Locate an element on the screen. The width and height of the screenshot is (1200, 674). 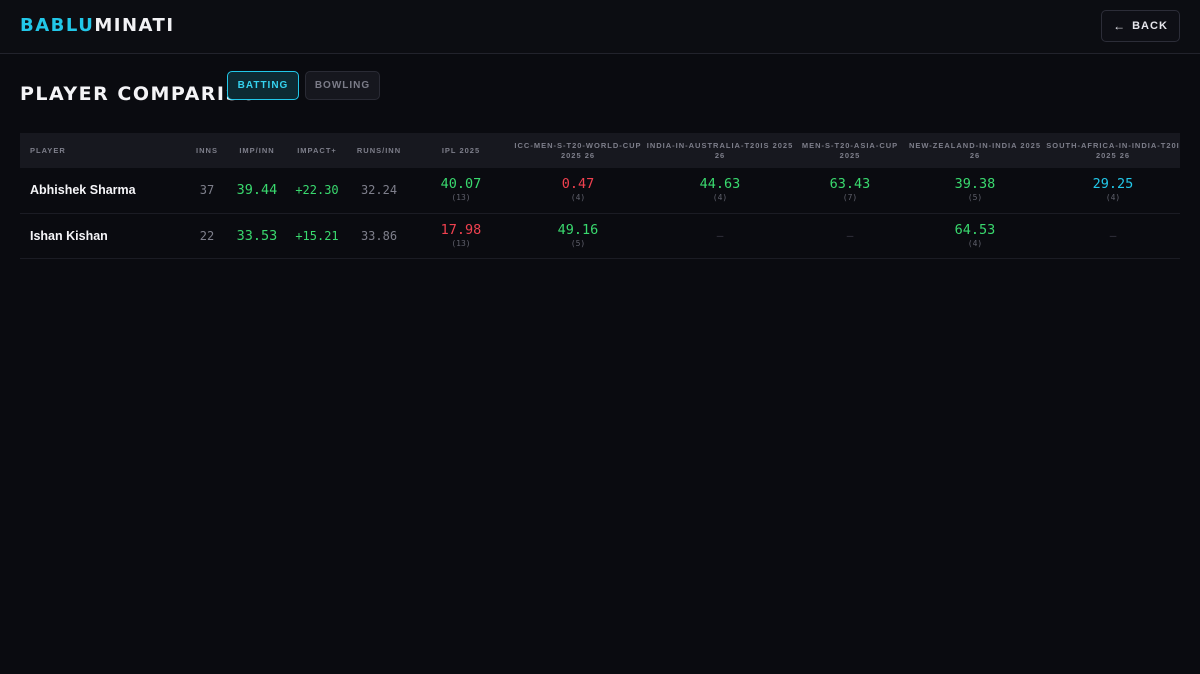
impact-plus-cell: +15.21 is located at coordinates (317, 235).